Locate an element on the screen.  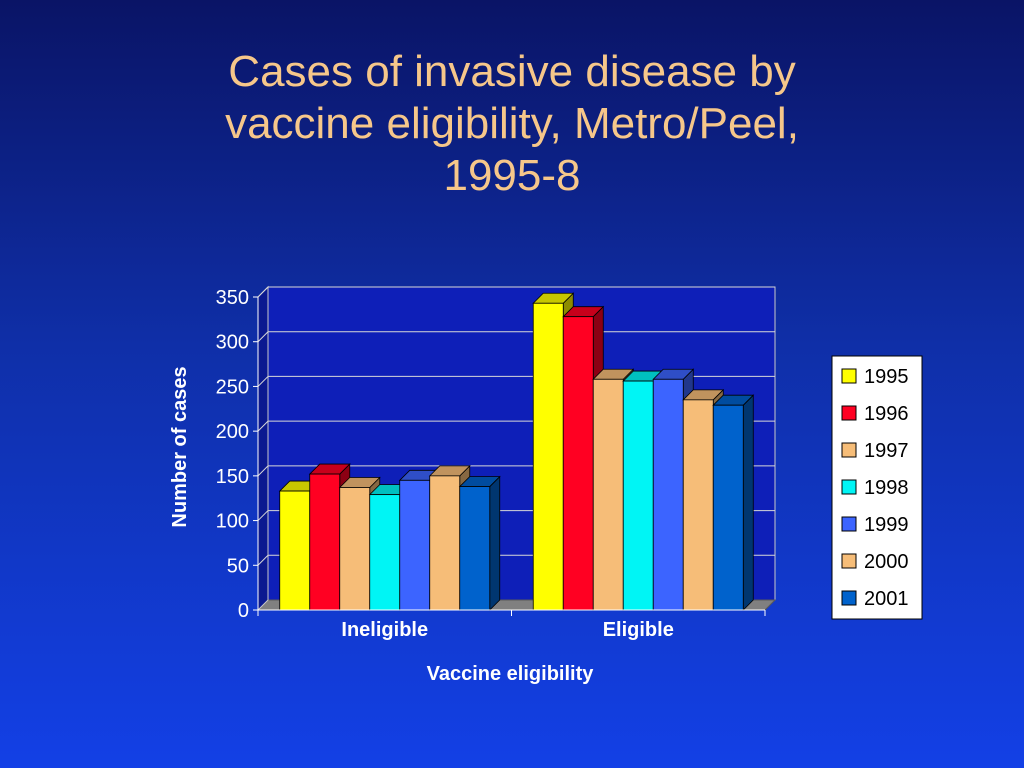
legend: 1995 1996 1997 1998 1999 2000 2001 is located at coordinates (877, 487).